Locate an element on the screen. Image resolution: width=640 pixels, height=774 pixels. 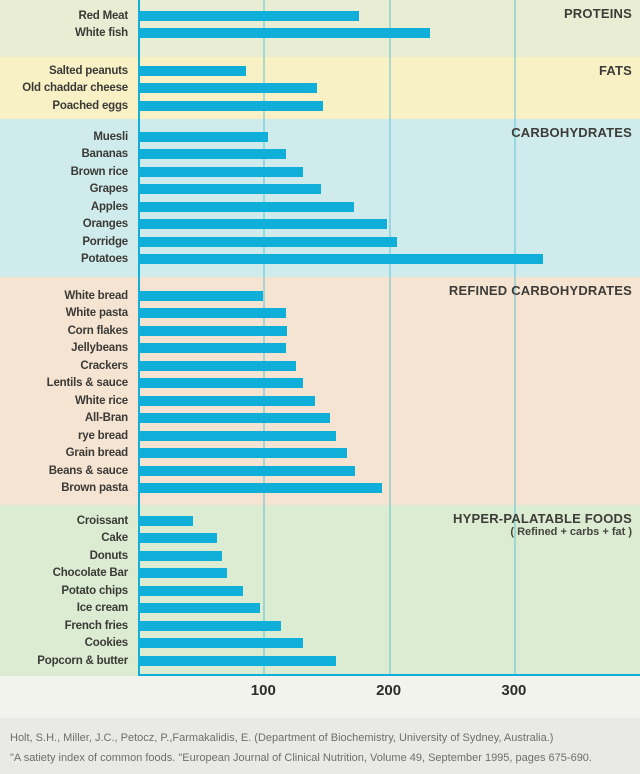
bar-label-brown-rice: Brown rice is located at coordinates (99, 171).